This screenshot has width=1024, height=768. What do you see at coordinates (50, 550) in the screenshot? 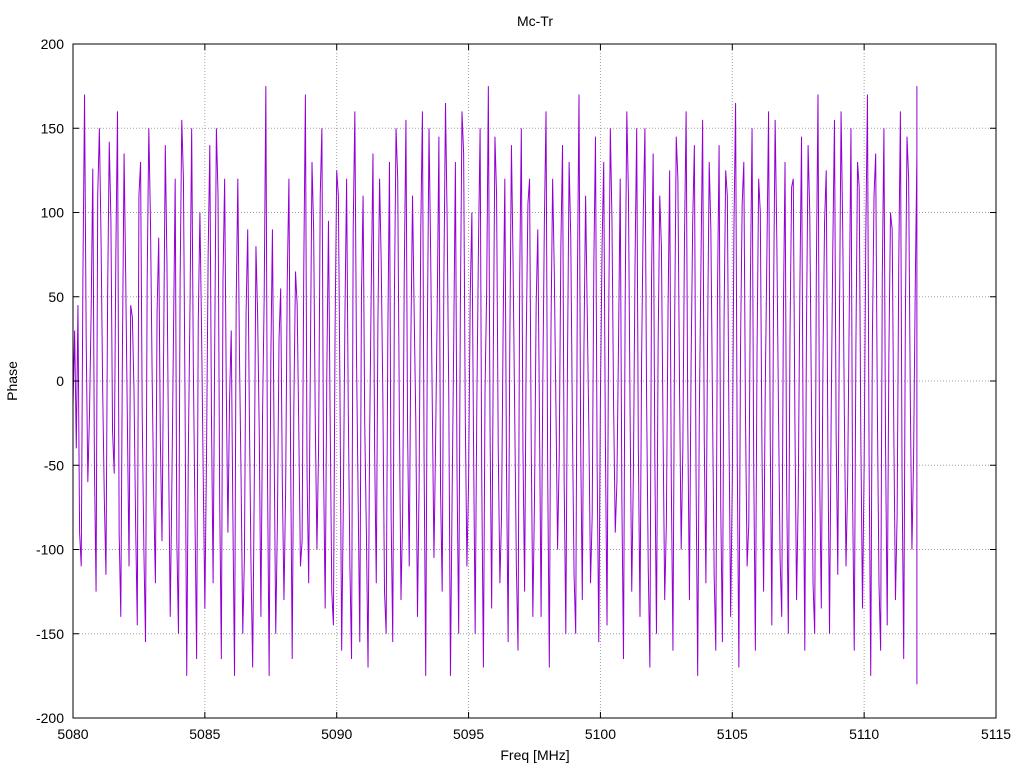
I see `y-tick-label: -100` at bounding box center [50, 550].